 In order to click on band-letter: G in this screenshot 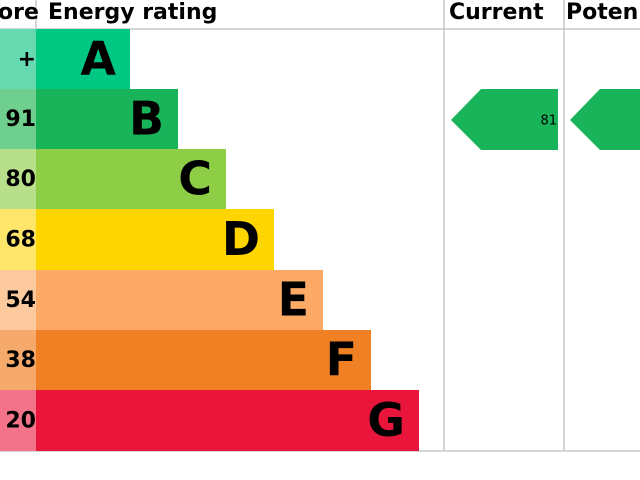, I will do `click(386, 420)`.